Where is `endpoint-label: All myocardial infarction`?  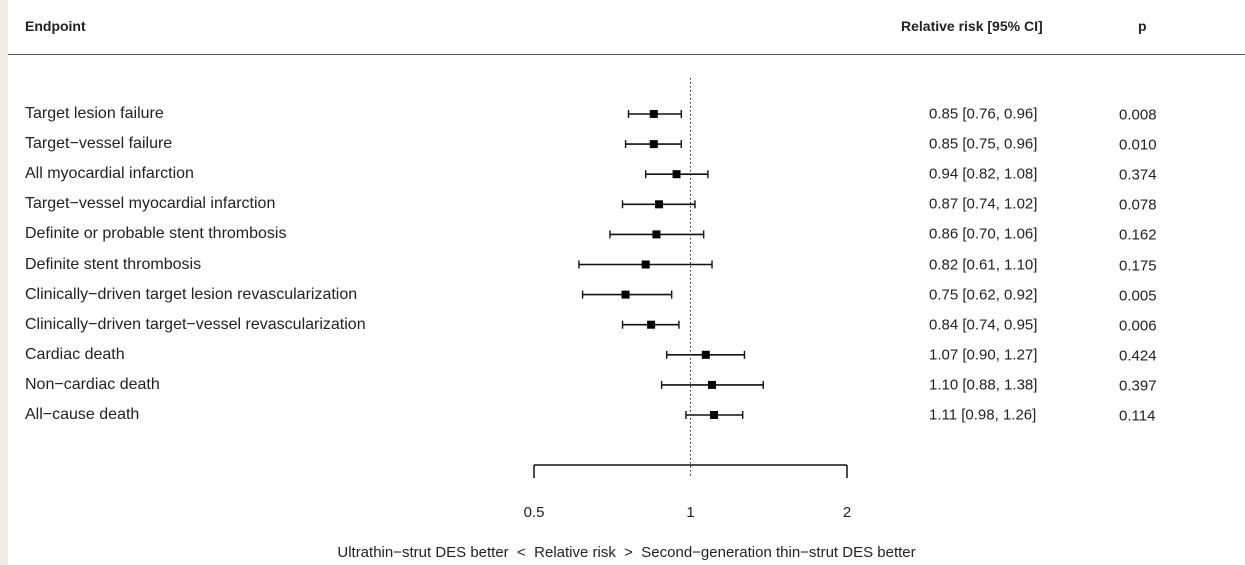 endpoint-label: All myocardial infarction is located at coordinates (109, 174).